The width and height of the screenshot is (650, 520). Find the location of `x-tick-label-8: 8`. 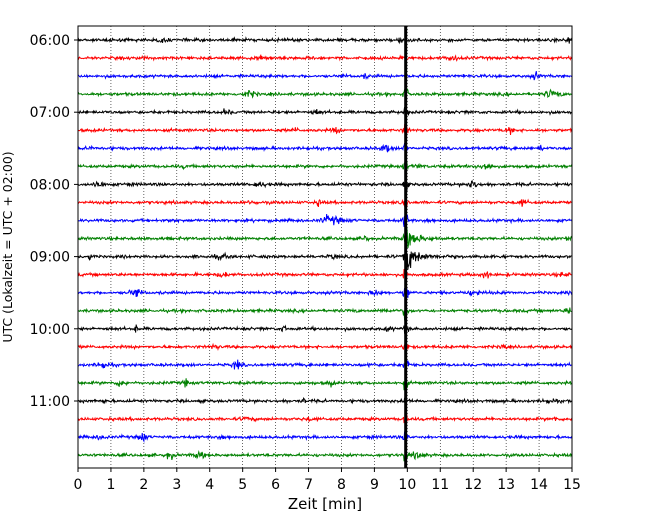

x-tick-label-8: 8 is located at coordinates (341, 485).